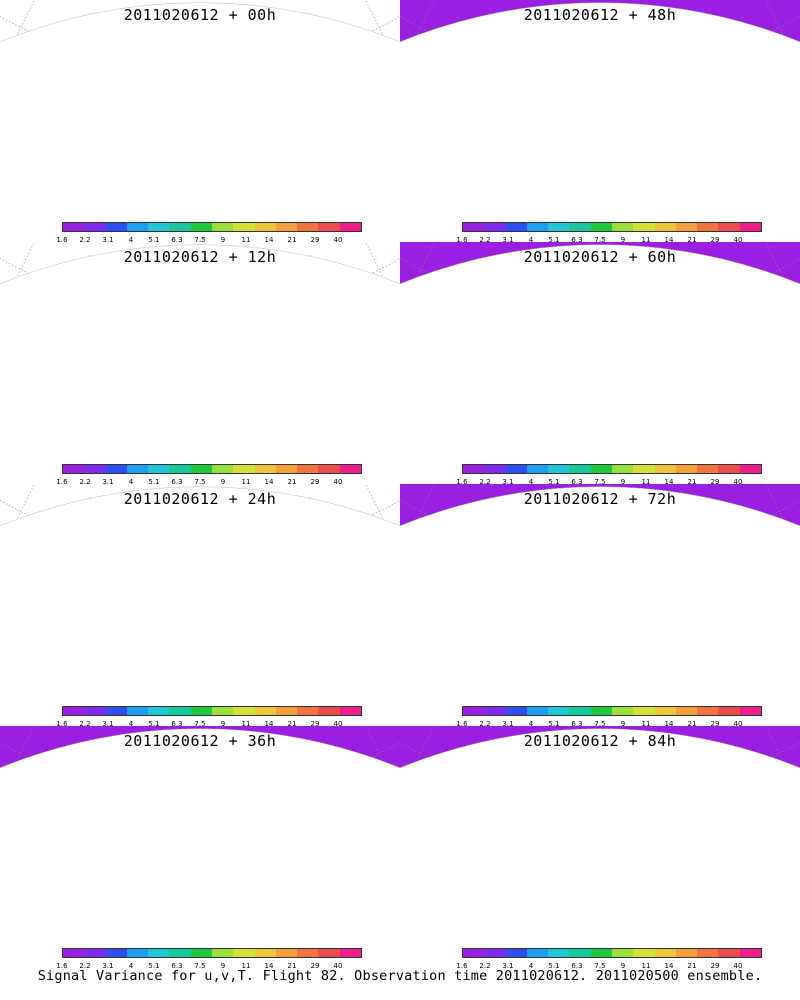 This screenshot has width=800, height=1000. I want to click on domain-outline, so click(600, 506).